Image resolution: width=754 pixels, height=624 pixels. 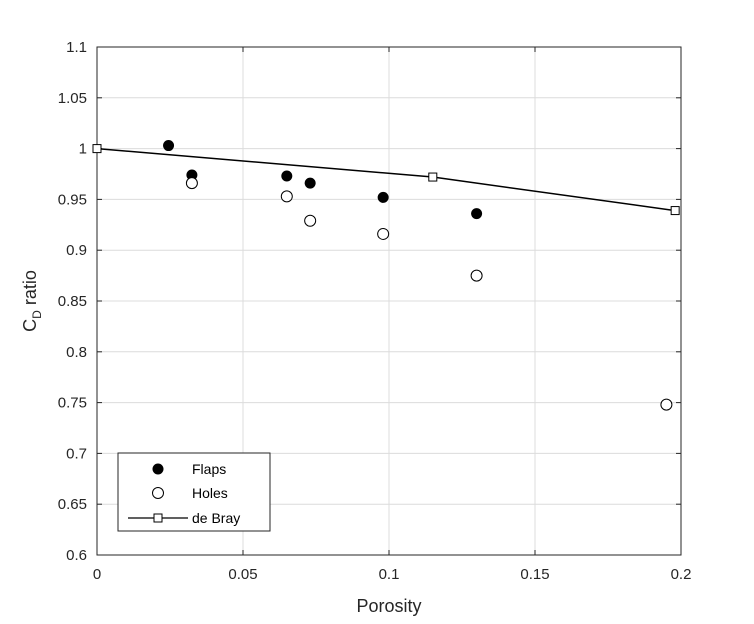 What do you see at coordinates (83, 149) in the screenshot?
I see `y-tick-label: 1` at bounding box center [83, 149].